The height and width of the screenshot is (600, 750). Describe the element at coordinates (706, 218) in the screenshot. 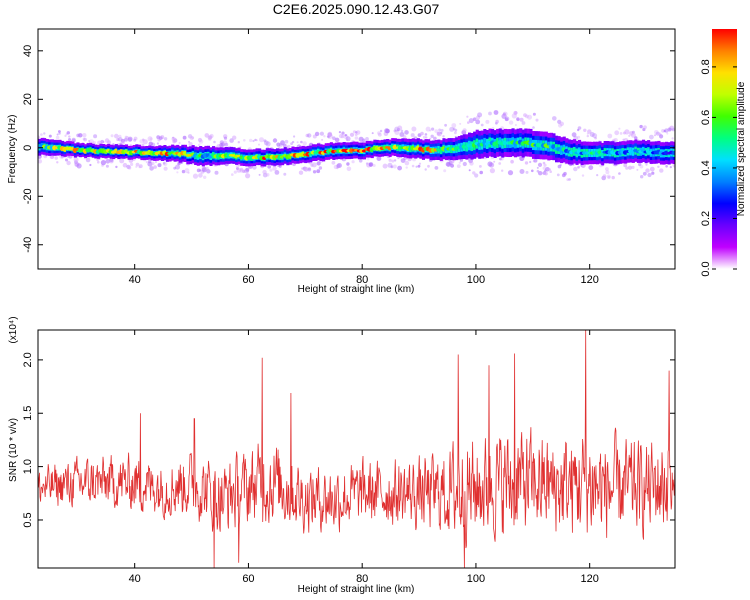

I see `colorbar-tick-label: 0.2` at that location.